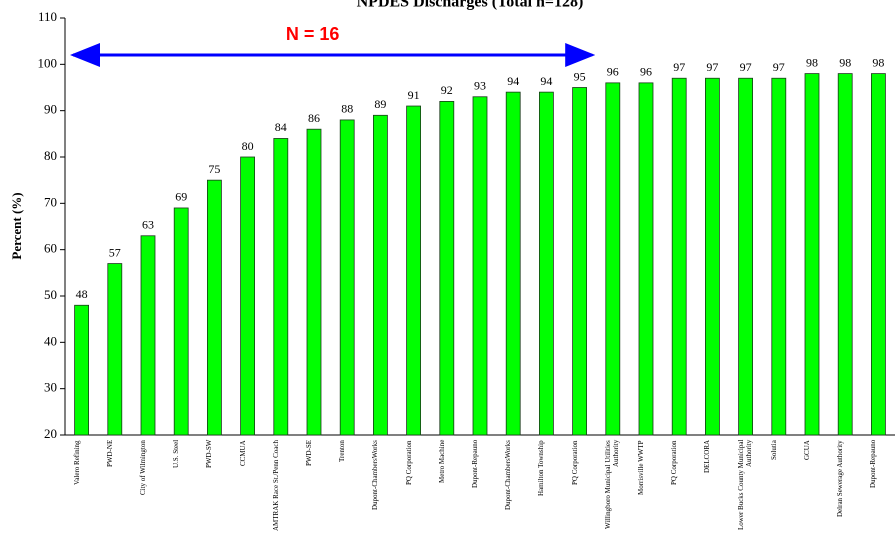  I want to click on value-label: 95, so click(580, 76).